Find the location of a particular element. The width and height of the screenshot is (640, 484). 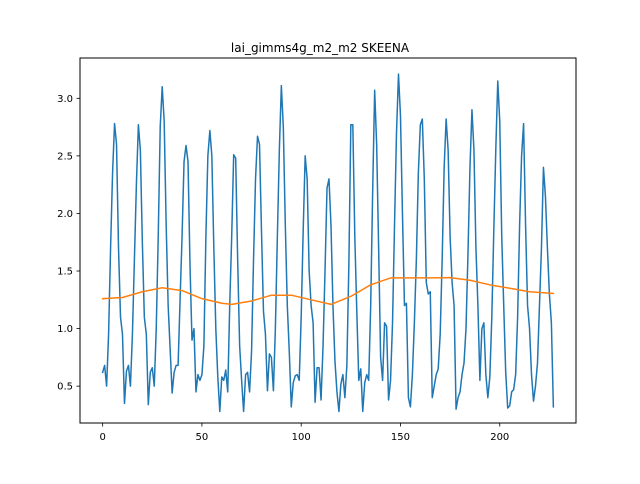

y-axis: 0.5 1.0 1.5 2.0 2.5 3.0 is located at coordinates (68, 243).